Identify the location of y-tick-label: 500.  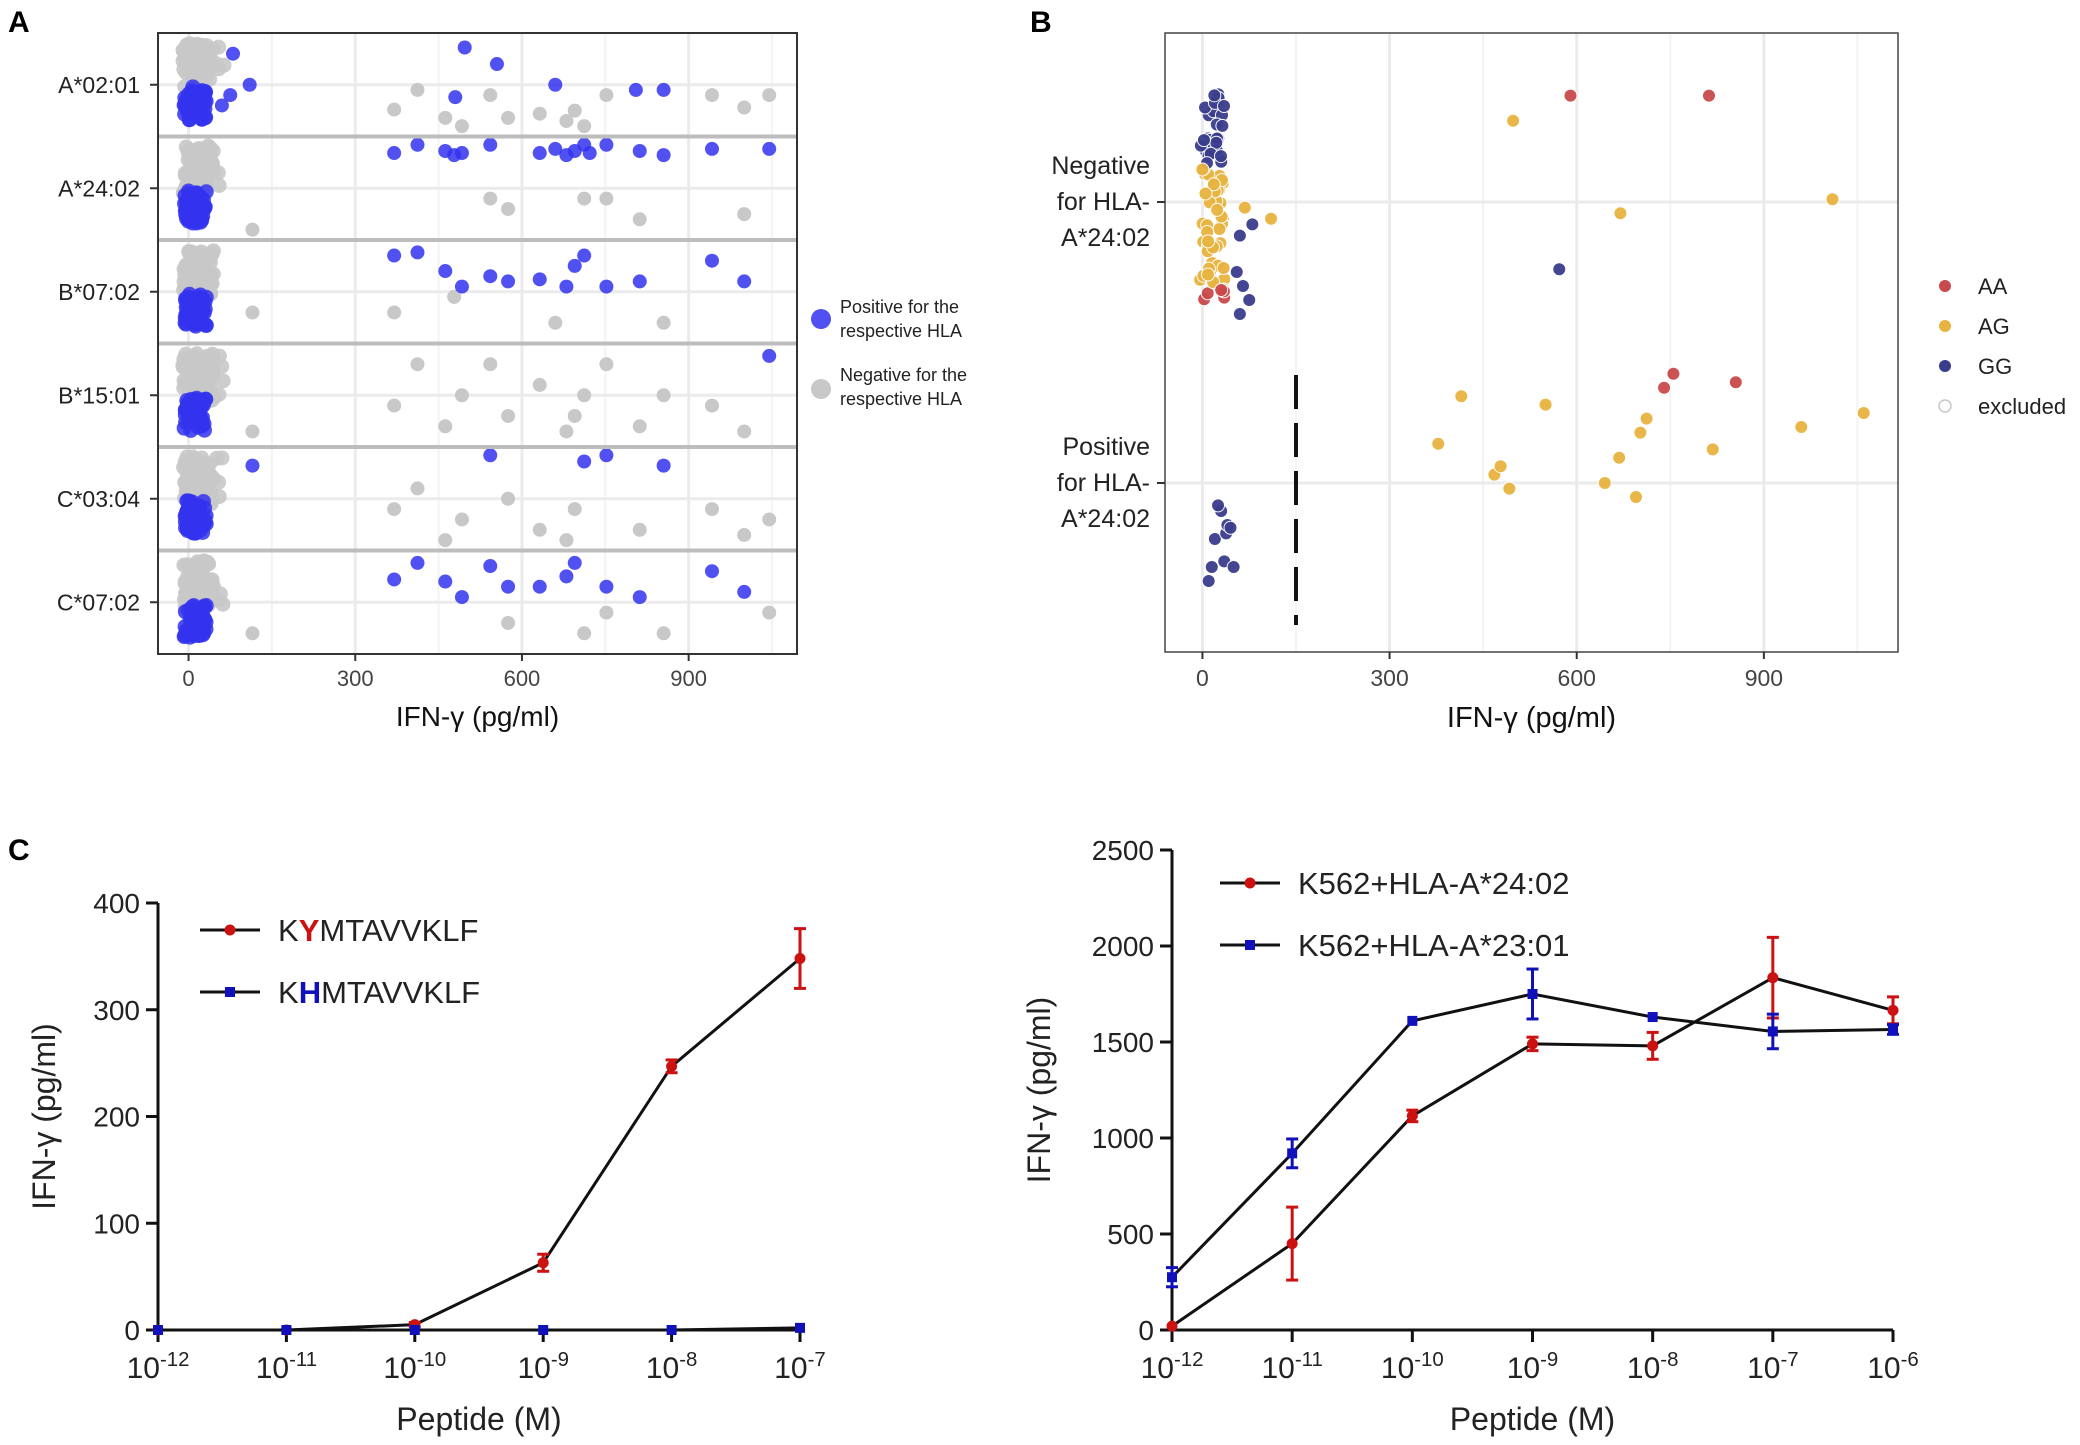
(1130, 1234).